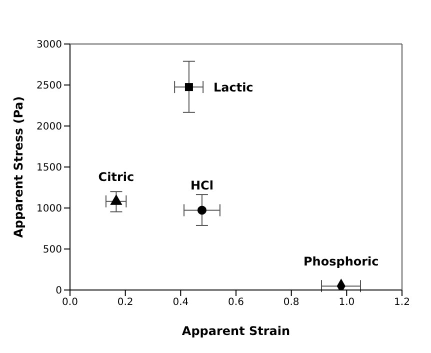  Describe the element at coordinates (341, 261) in the screenshot. I see `series-label: Phosphoric` at that location.